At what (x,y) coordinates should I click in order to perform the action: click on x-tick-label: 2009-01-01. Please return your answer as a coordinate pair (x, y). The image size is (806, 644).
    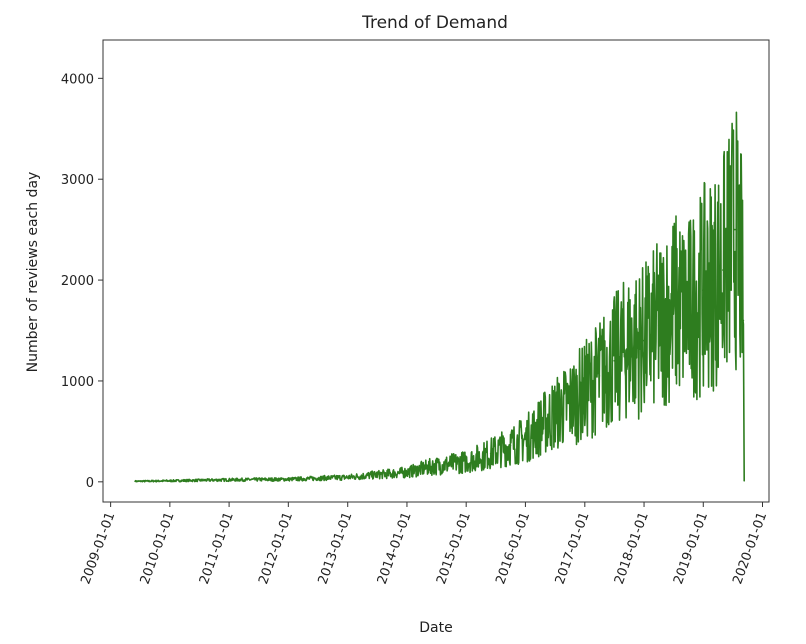
    Looking at the image, I should click on (98, 548).